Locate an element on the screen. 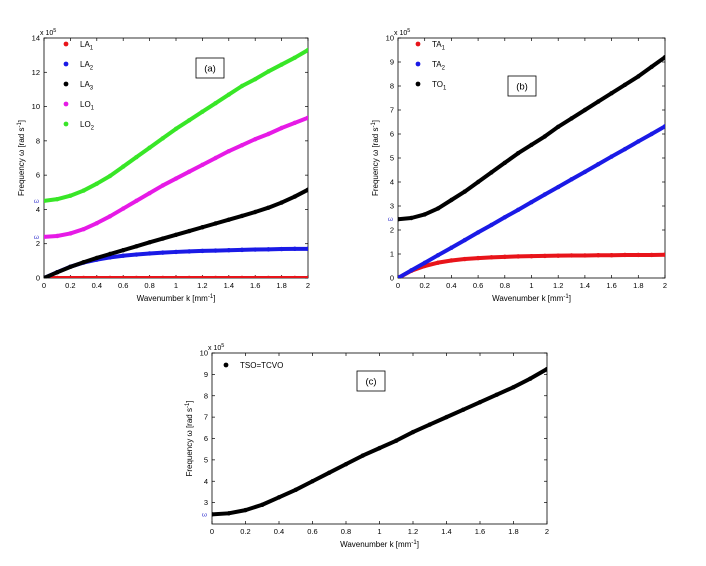 This screenshot has width=706, height=566. x-tick-label: 1.8 is located at coordinates (513, 531).